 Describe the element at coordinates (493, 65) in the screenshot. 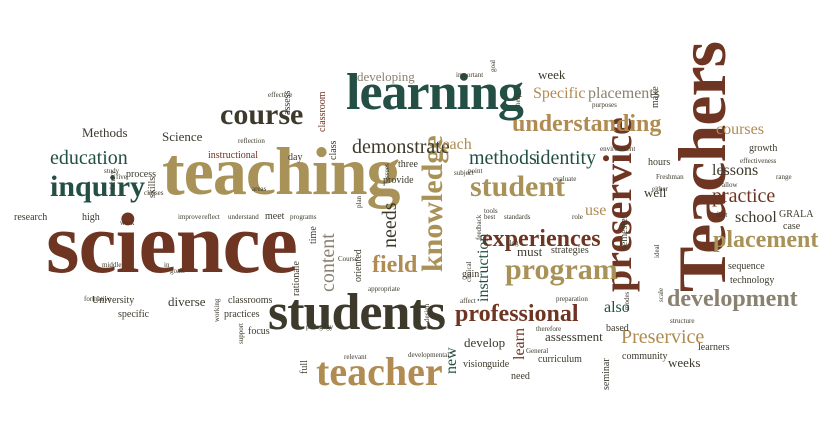

I see `word-goal: goal` at that location.